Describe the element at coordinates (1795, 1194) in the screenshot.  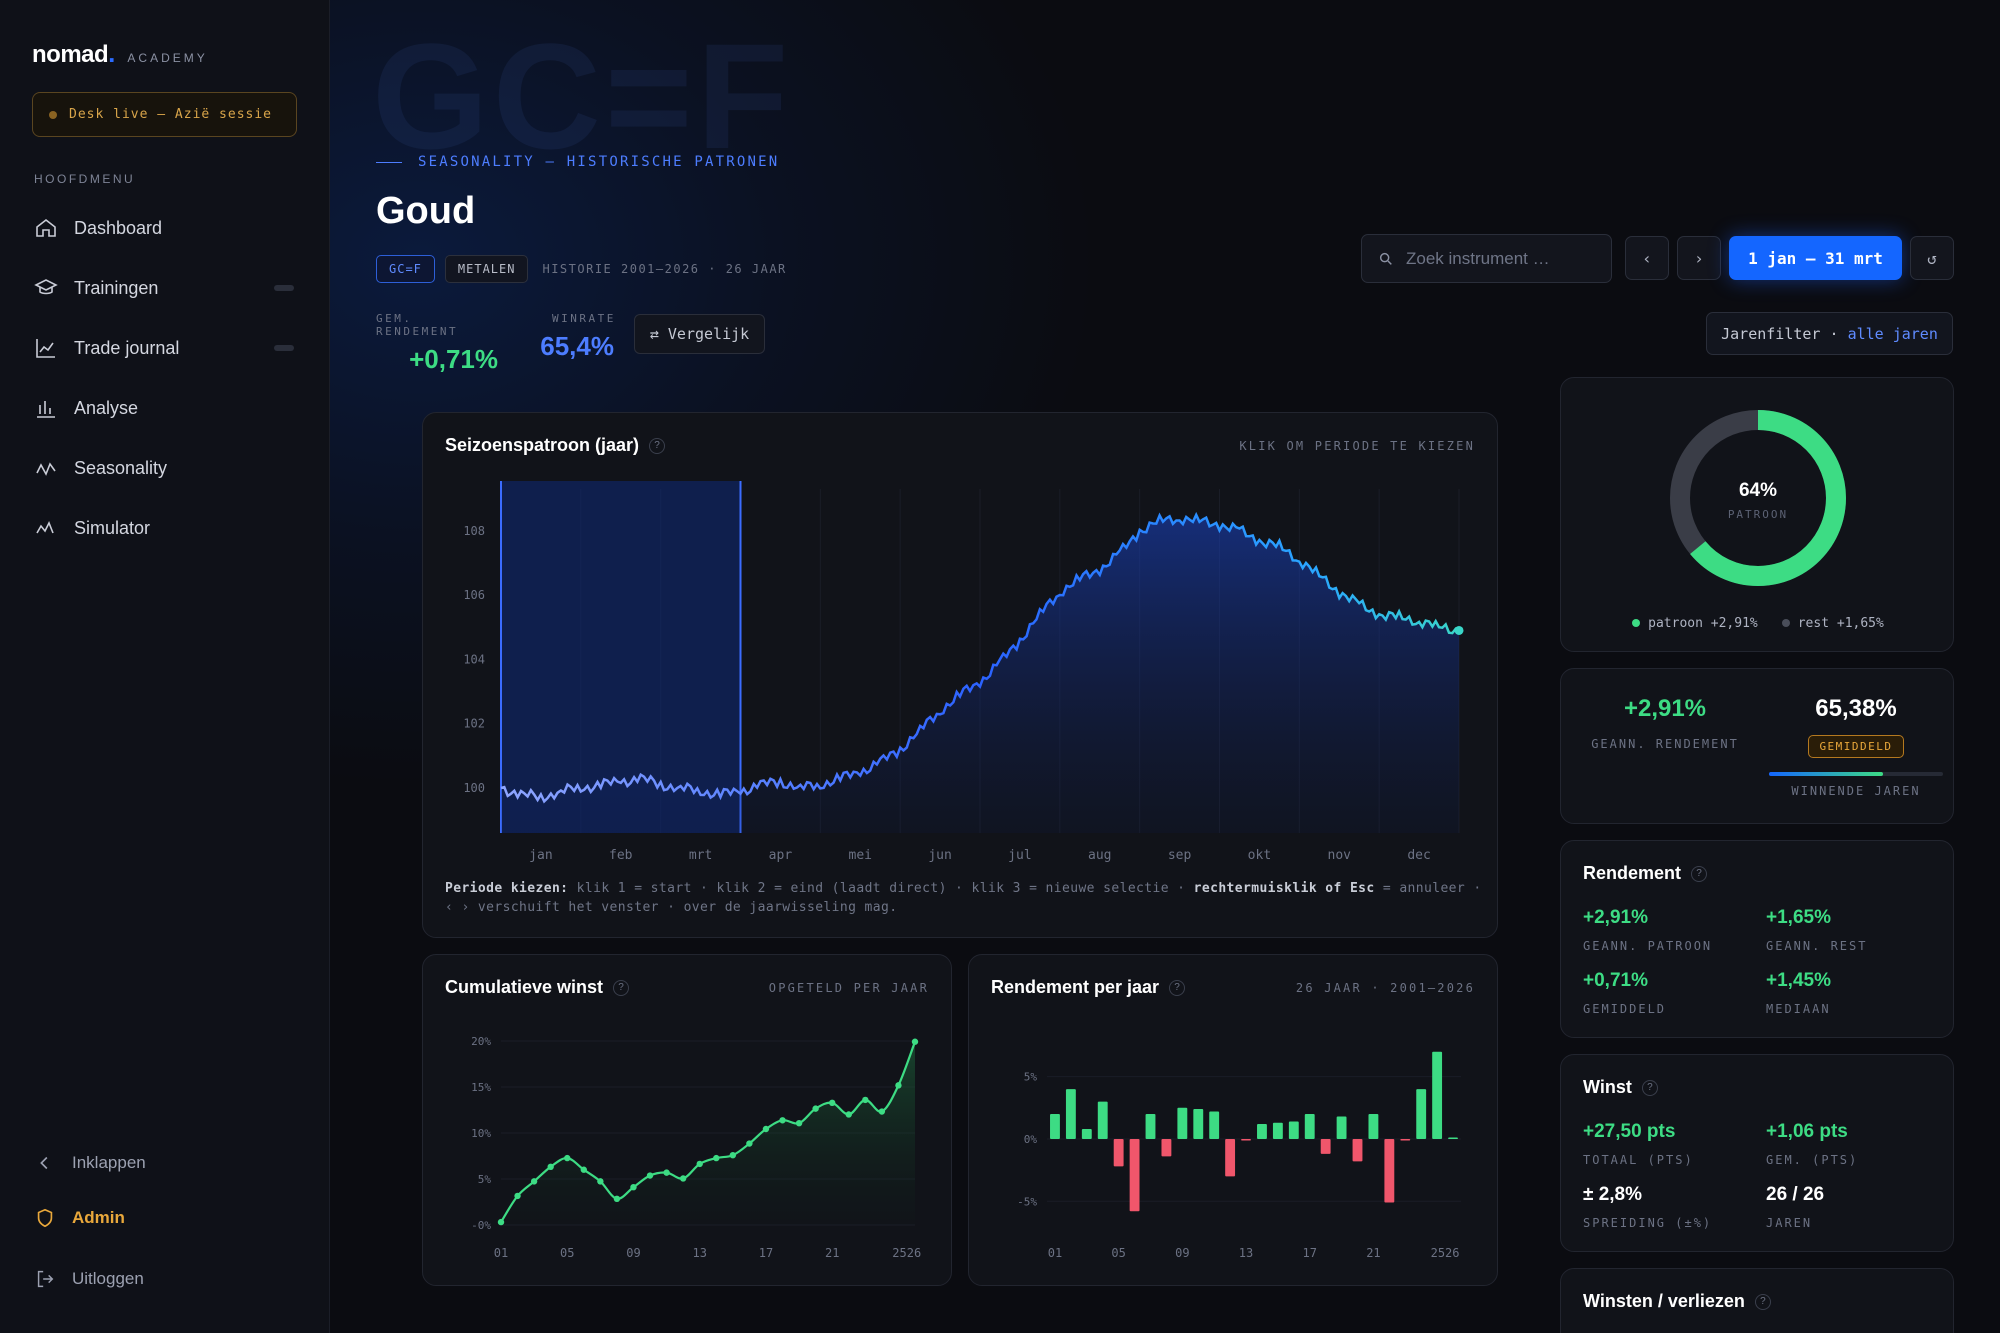
I see `stat-value: 26 / 26` at that location.